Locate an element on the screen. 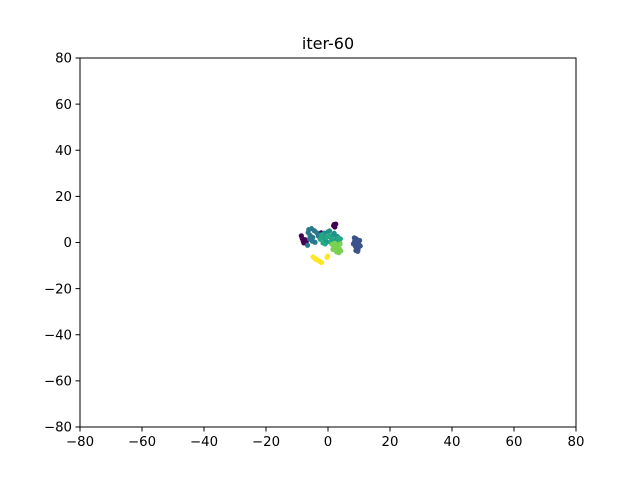 The image size is (640, 480). x-tick-label: 60 is located at coordinates (514, 442).